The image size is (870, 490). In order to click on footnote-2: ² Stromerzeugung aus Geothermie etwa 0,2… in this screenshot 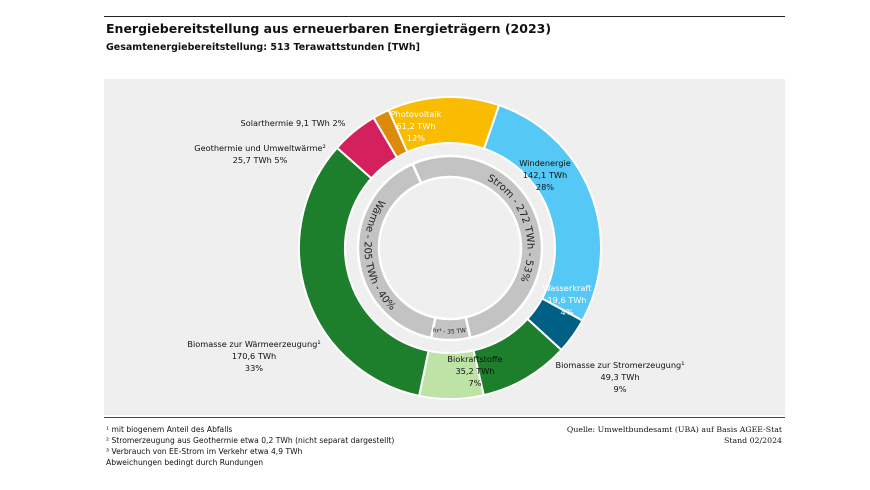, I will do `click(250, 440)`.